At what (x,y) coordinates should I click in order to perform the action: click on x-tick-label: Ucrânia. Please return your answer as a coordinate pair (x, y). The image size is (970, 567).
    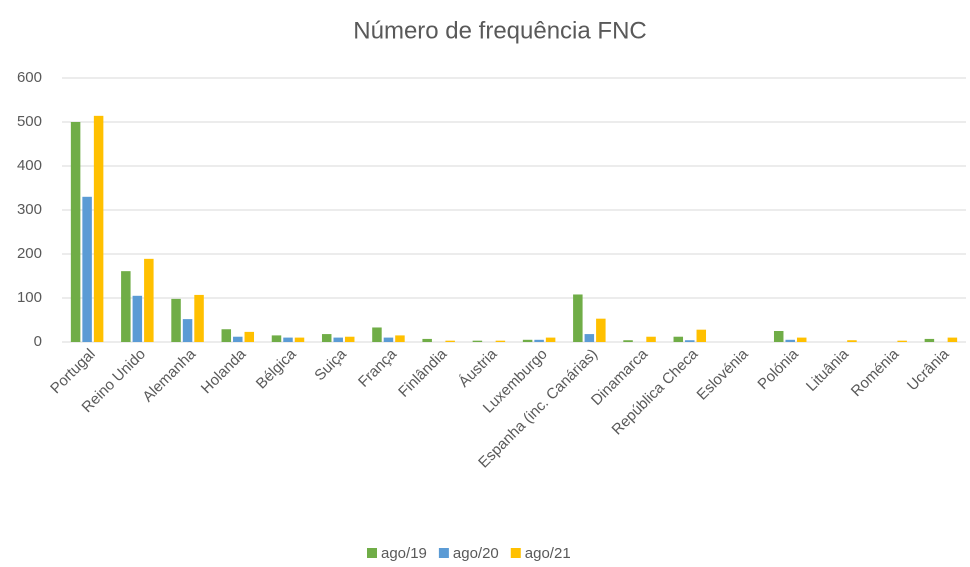
    Looking at the image, I should click on (928, 369).